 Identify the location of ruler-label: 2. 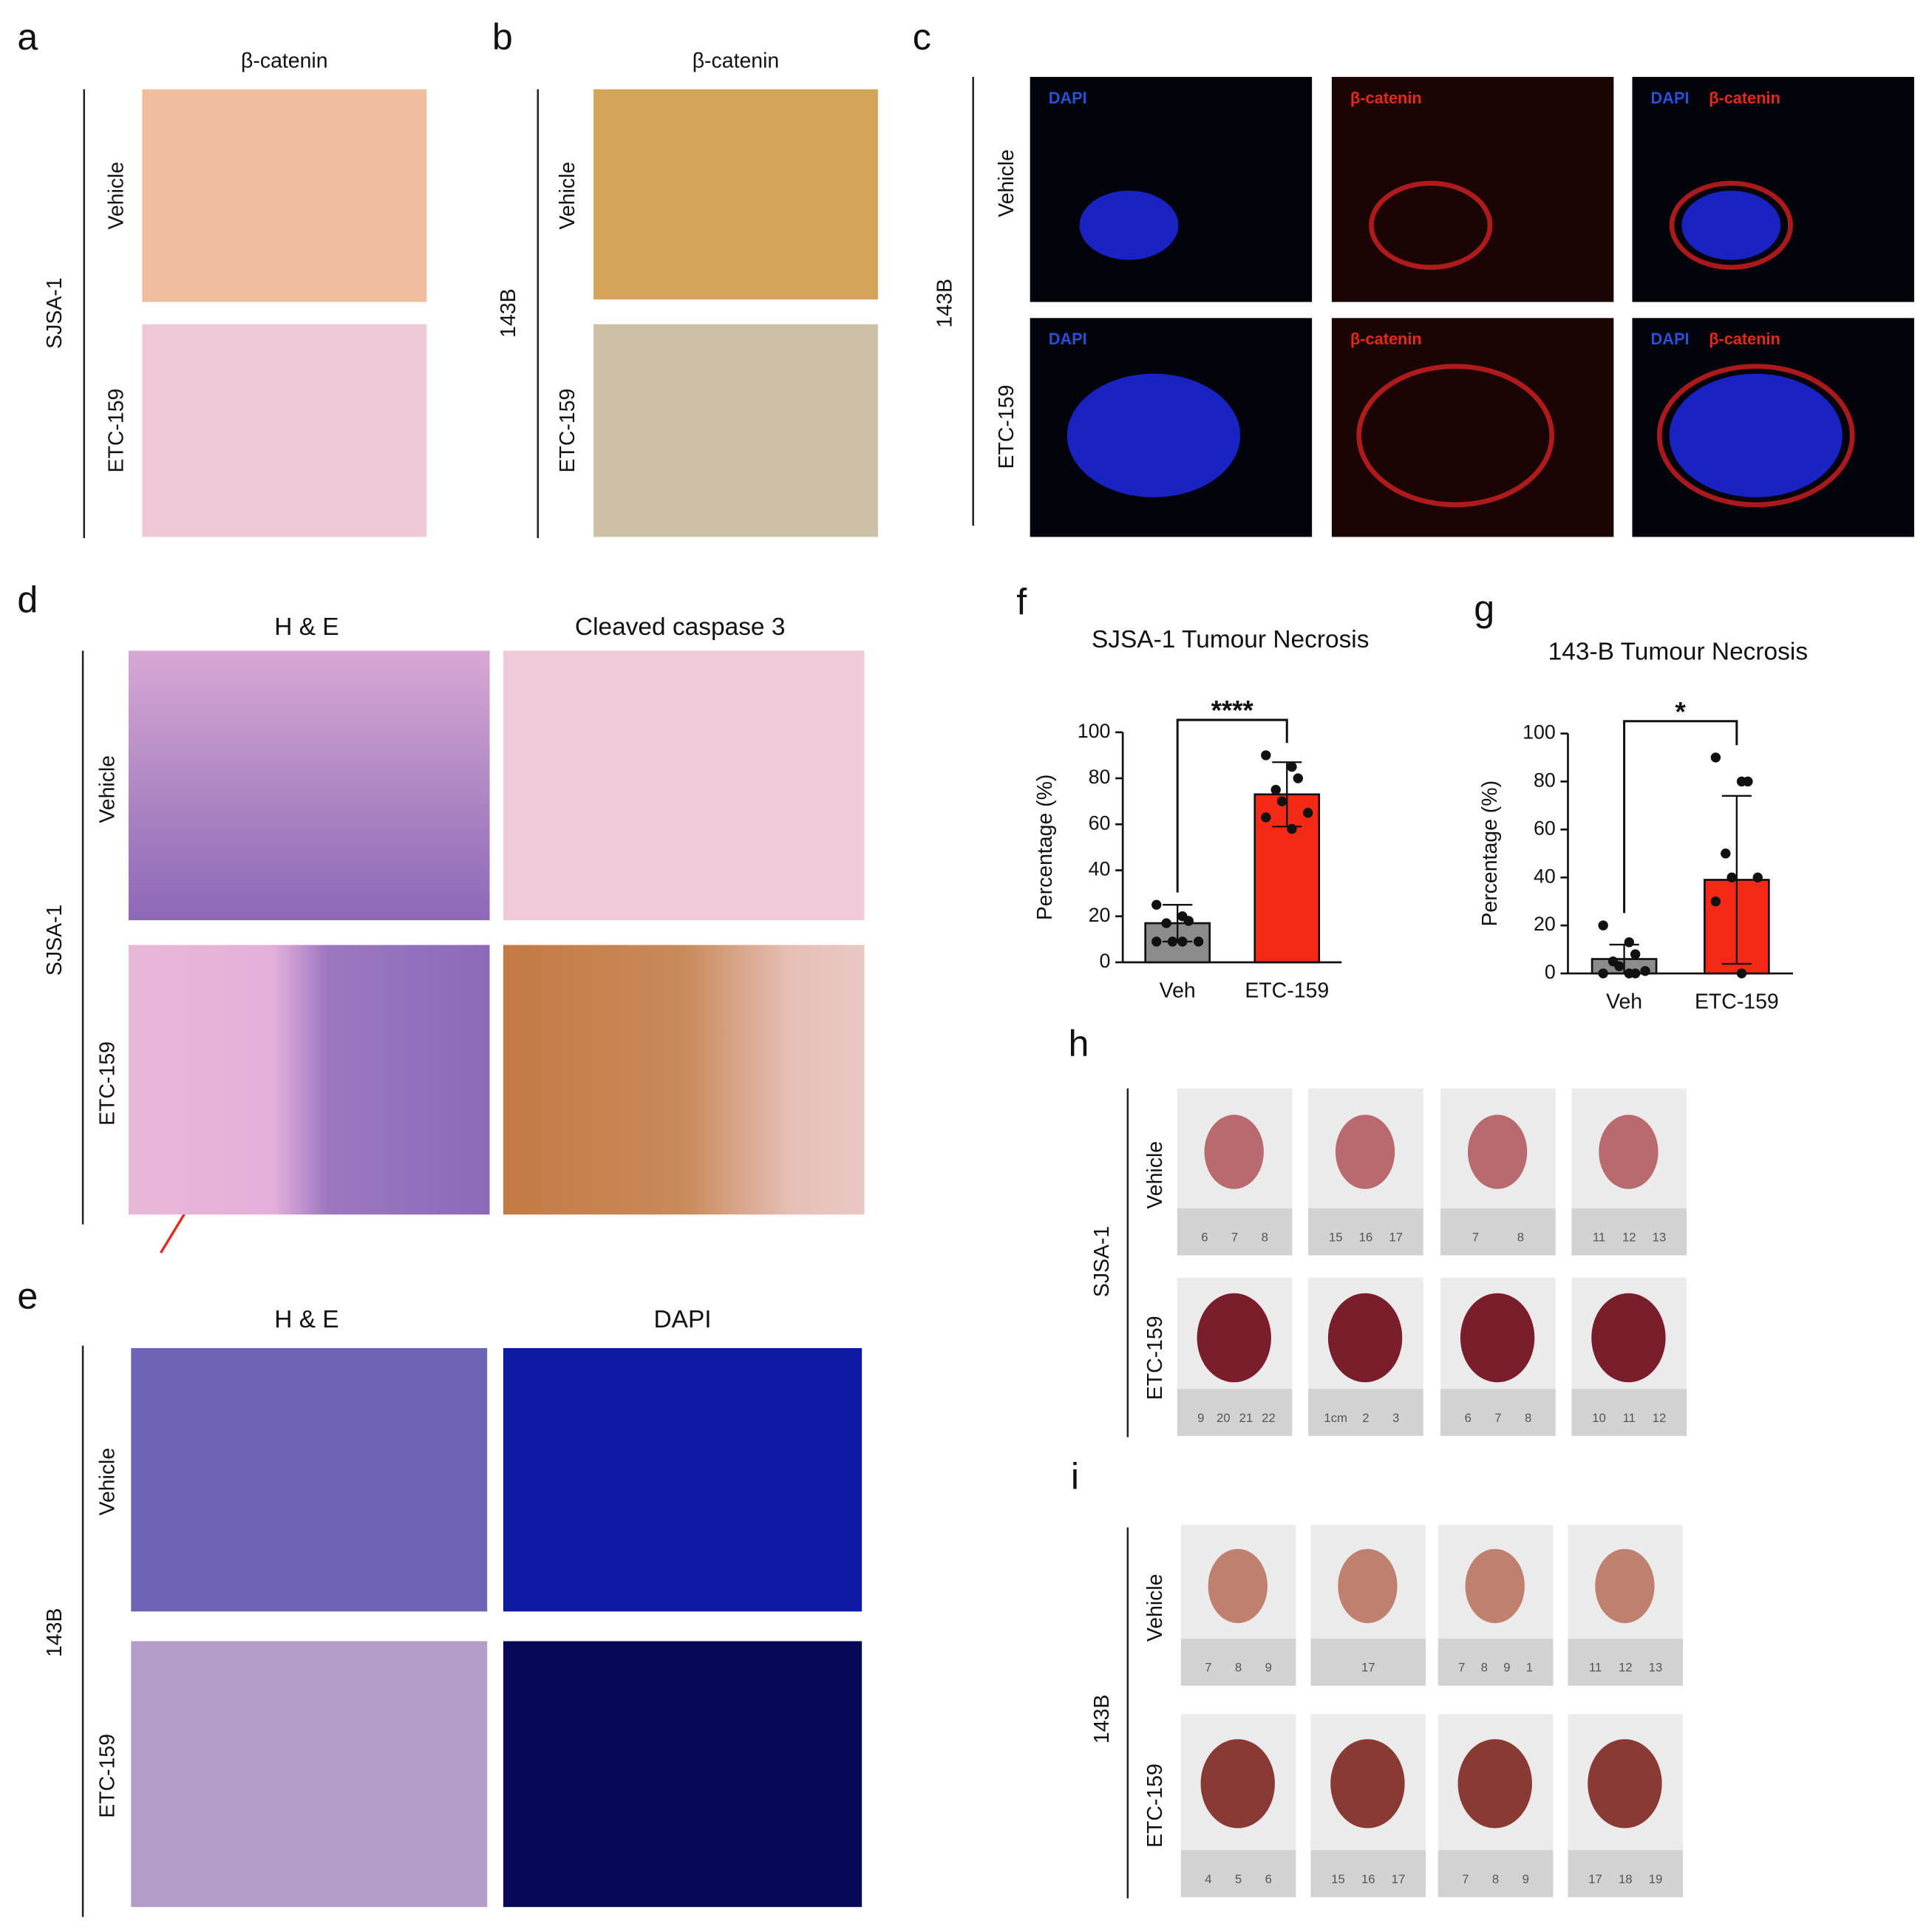
(1365, 1418).